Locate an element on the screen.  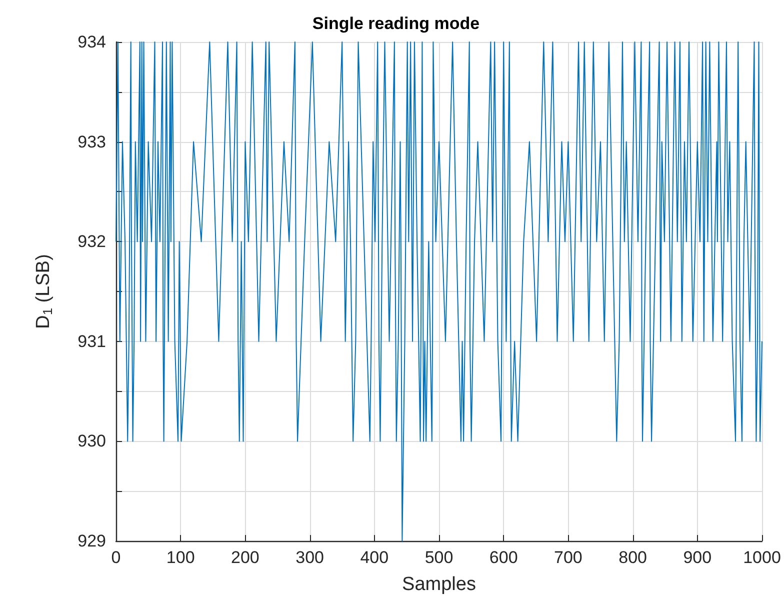
x-tick-label: 200 is located at coordinates (245, 557).